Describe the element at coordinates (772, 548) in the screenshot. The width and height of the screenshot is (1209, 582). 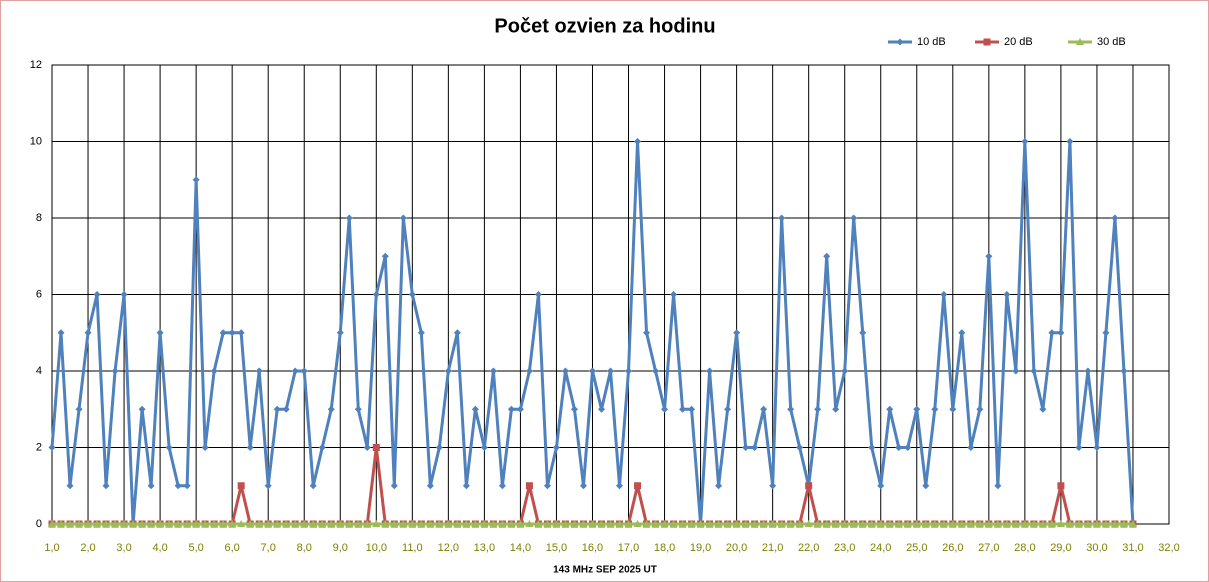
I see `x-tick-label: 21,0` at that location.